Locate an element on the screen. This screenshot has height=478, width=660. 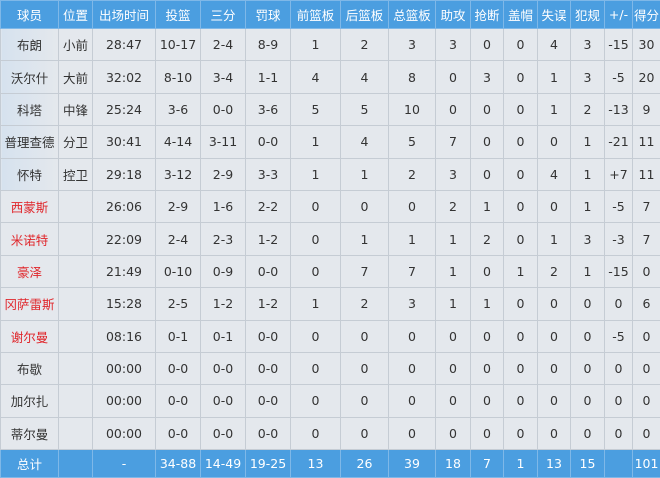
cell-ft: 3-6 is located at coordinates (268, 109).